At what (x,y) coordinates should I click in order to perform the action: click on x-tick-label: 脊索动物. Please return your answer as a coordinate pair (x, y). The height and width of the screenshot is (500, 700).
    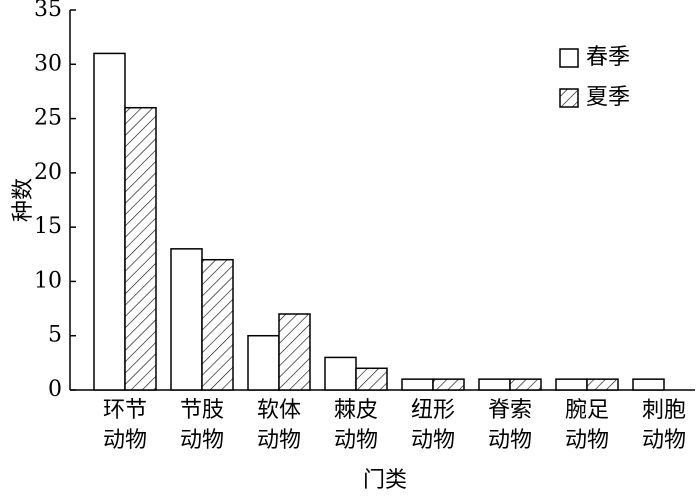
    Looking at the image, I should click on (509, 425).